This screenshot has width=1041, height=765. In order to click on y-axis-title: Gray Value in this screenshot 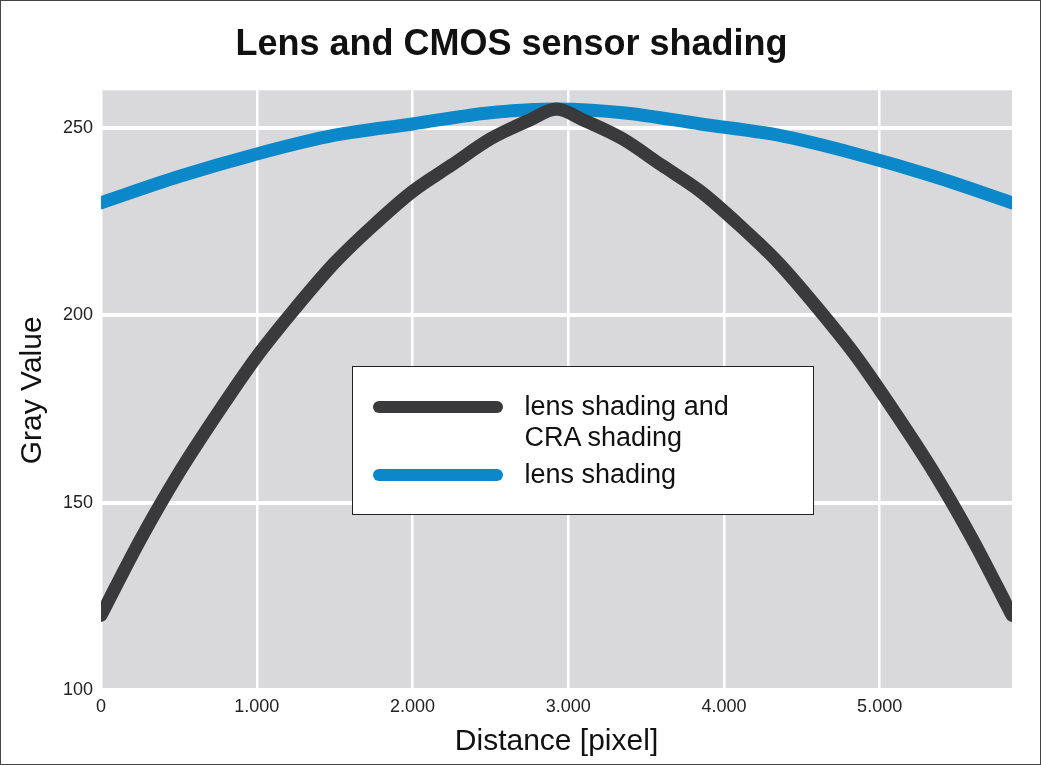, I will do `click(31, 390)`.